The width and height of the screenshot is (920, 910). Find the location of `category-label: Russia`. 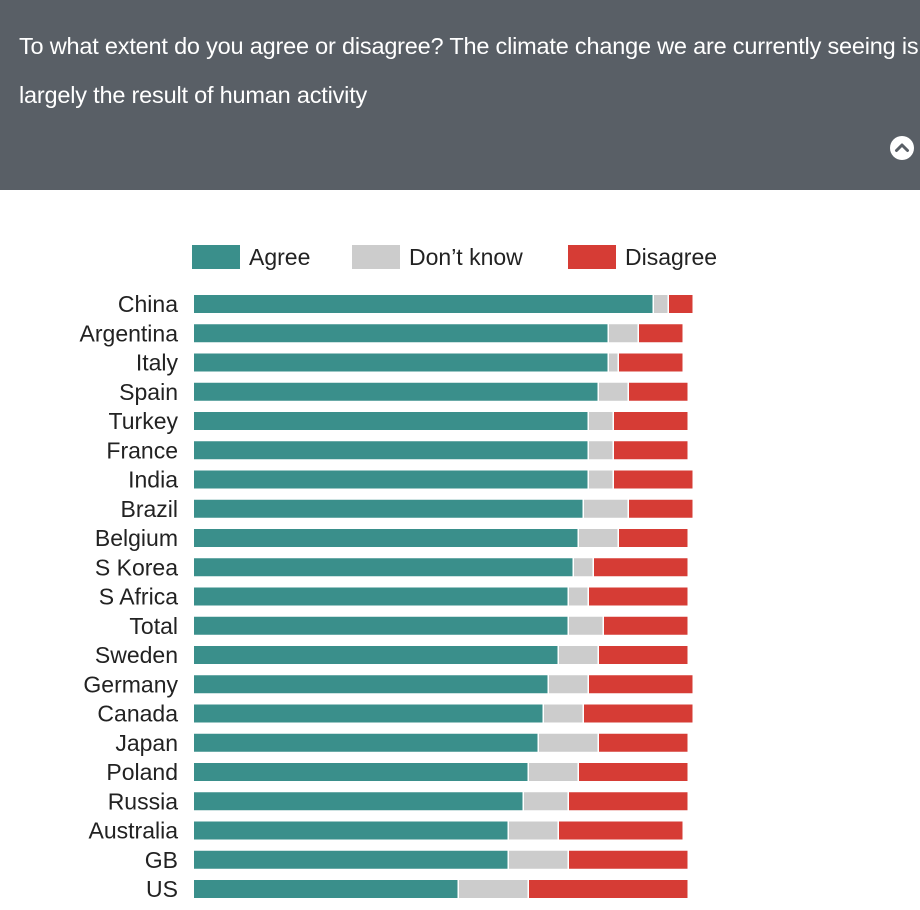

category-label: Russia is located at coordinates (143, 801).